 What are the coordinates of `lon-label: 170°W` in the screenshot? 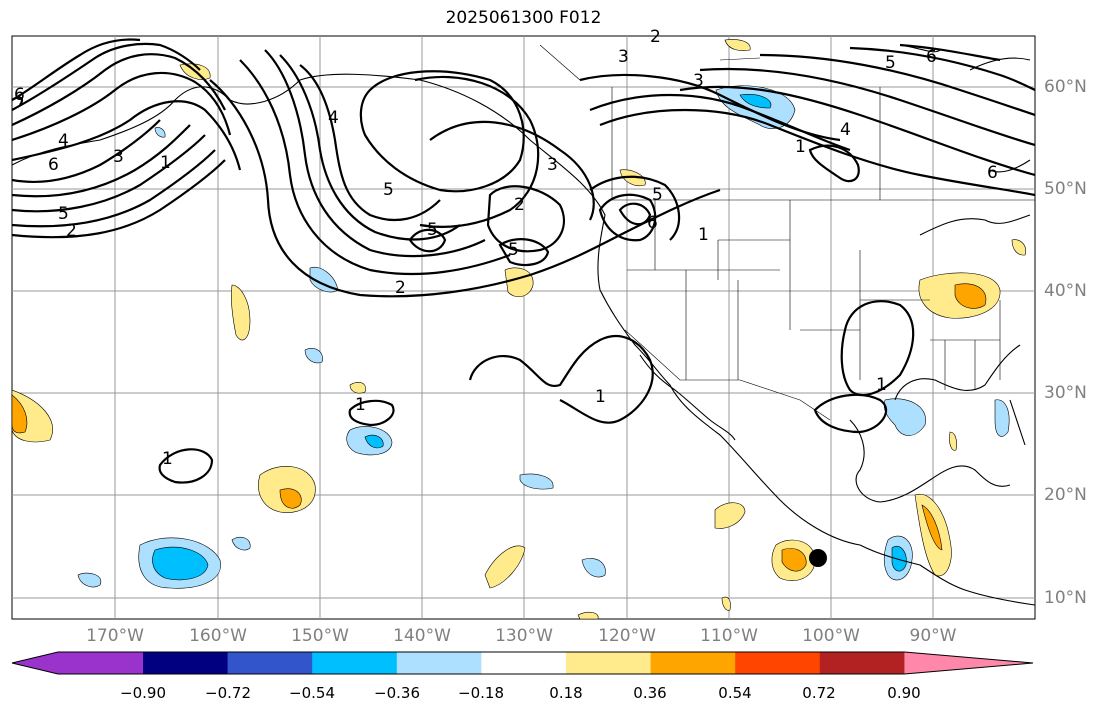 It's located at (115, 636).